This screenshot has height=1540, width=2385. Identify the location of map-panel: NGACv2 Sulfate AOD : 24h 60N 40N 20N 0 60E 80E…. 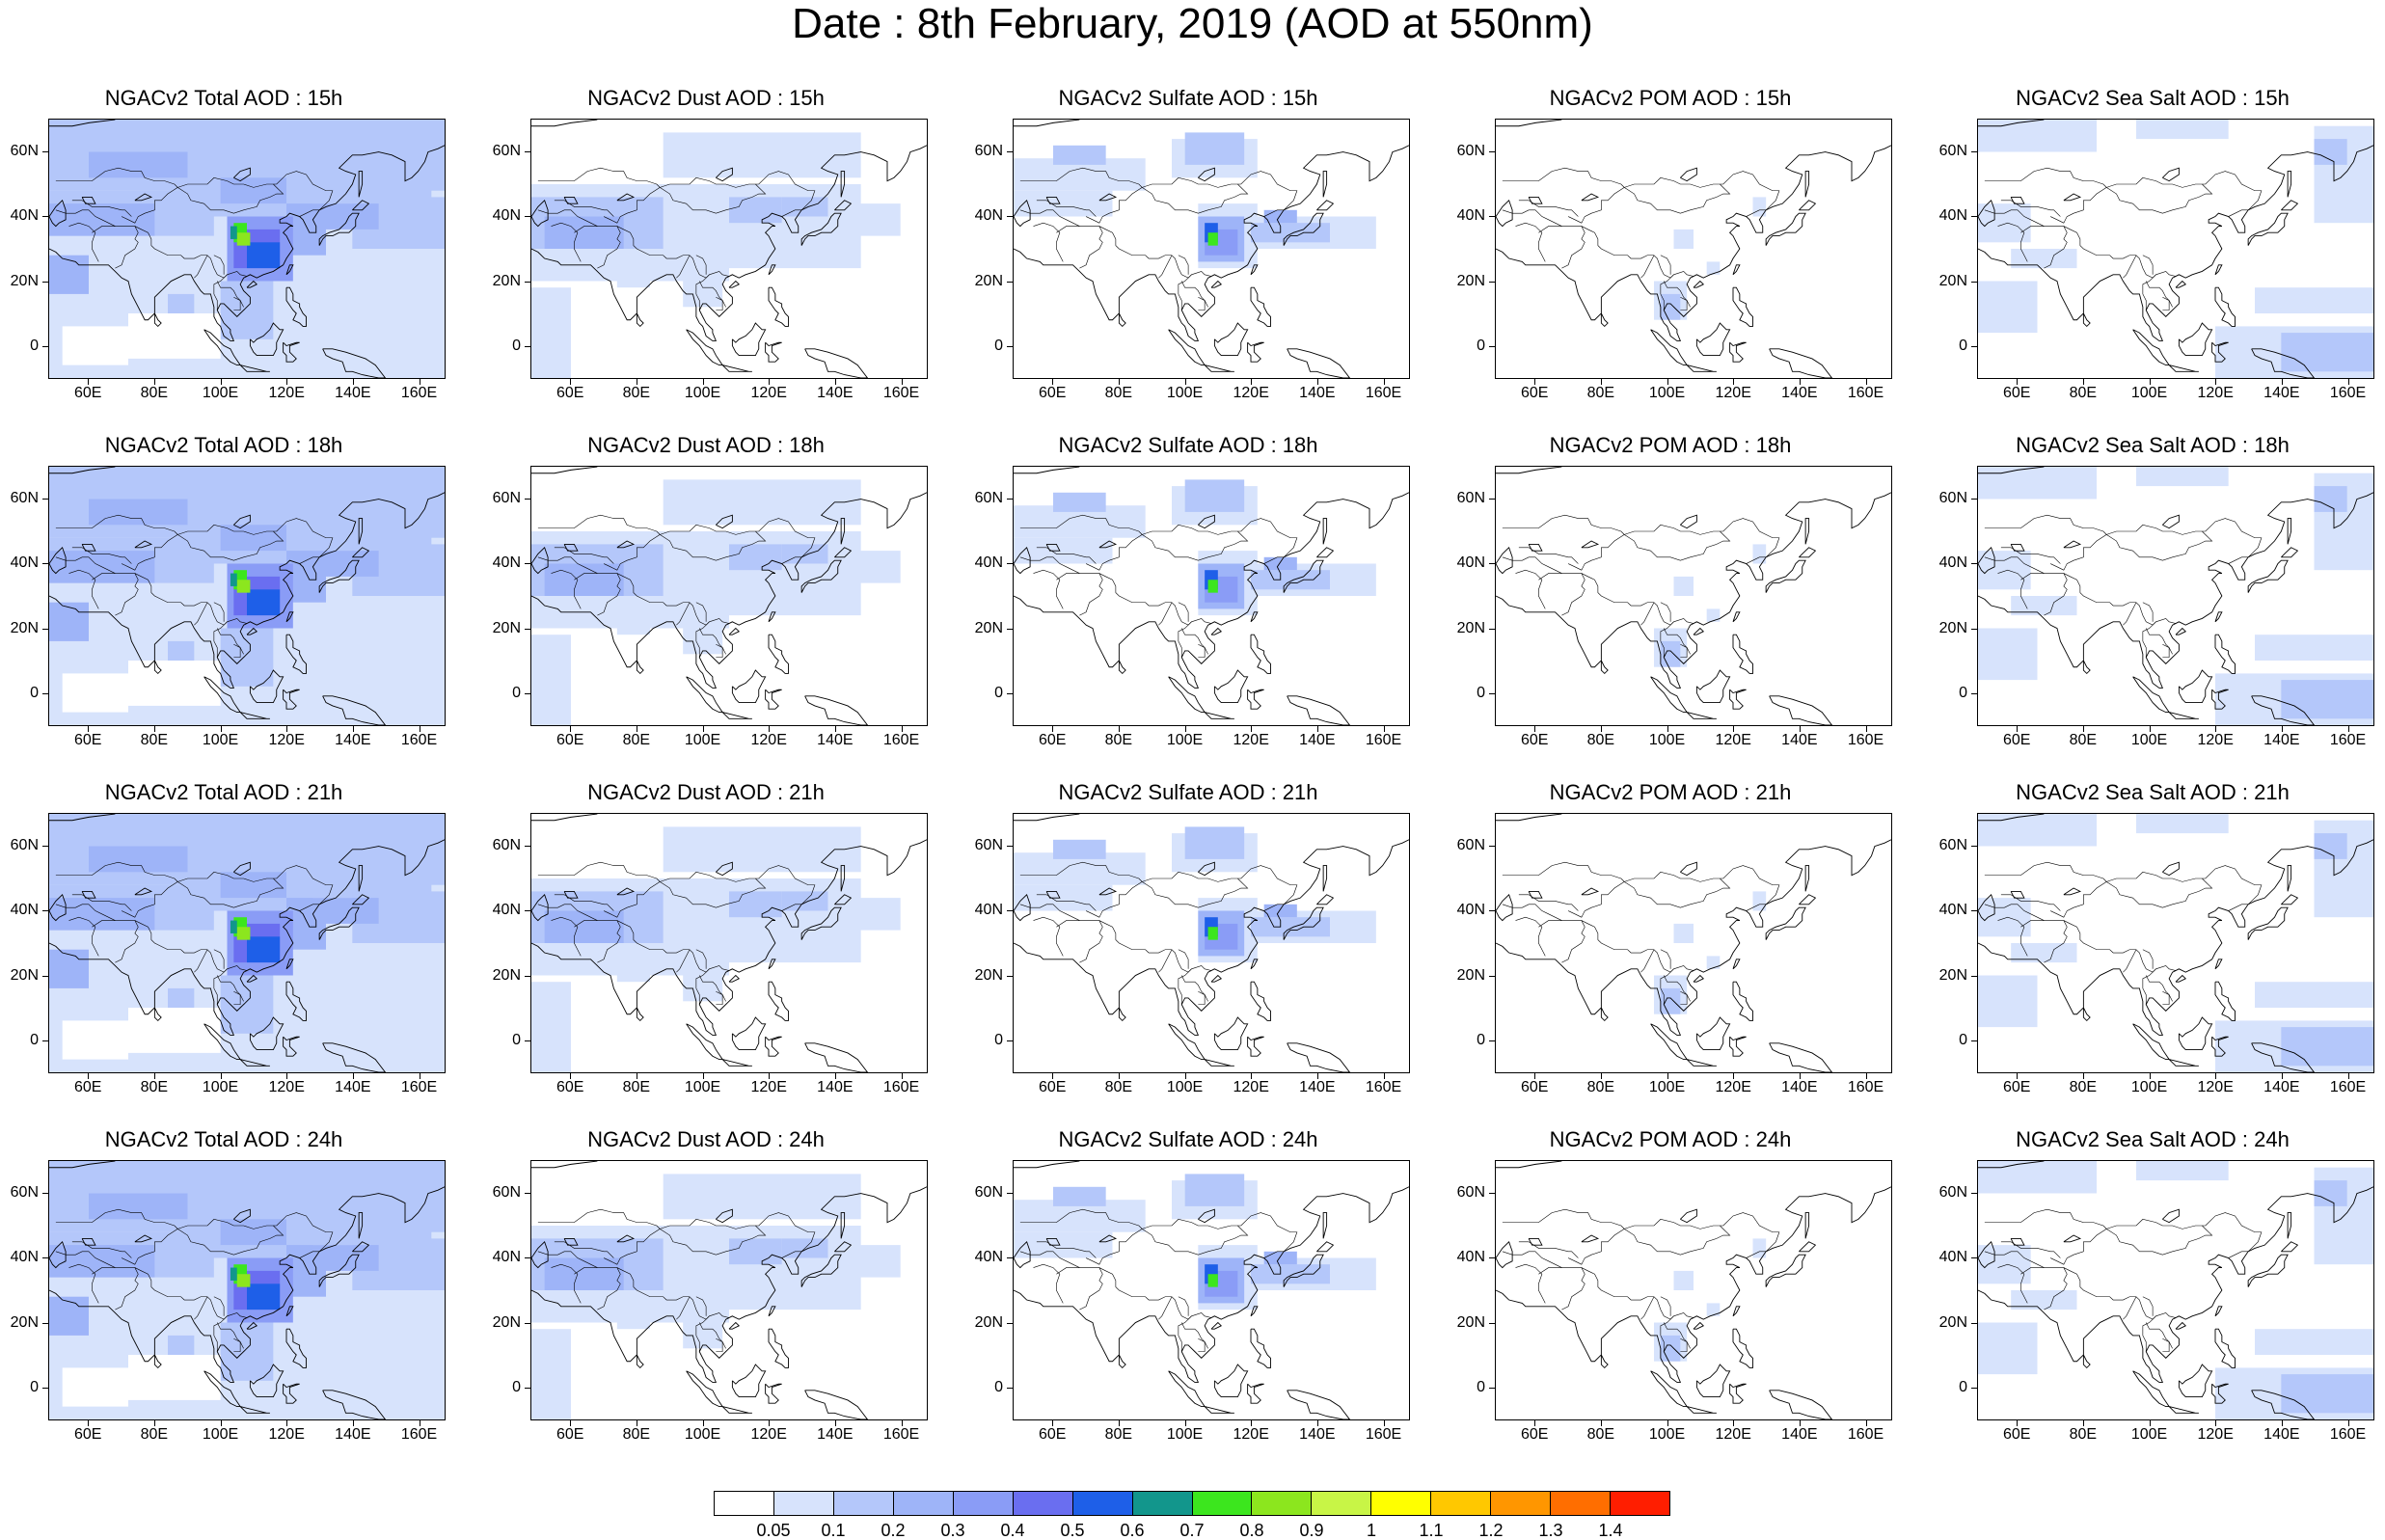
(1188, 1287).